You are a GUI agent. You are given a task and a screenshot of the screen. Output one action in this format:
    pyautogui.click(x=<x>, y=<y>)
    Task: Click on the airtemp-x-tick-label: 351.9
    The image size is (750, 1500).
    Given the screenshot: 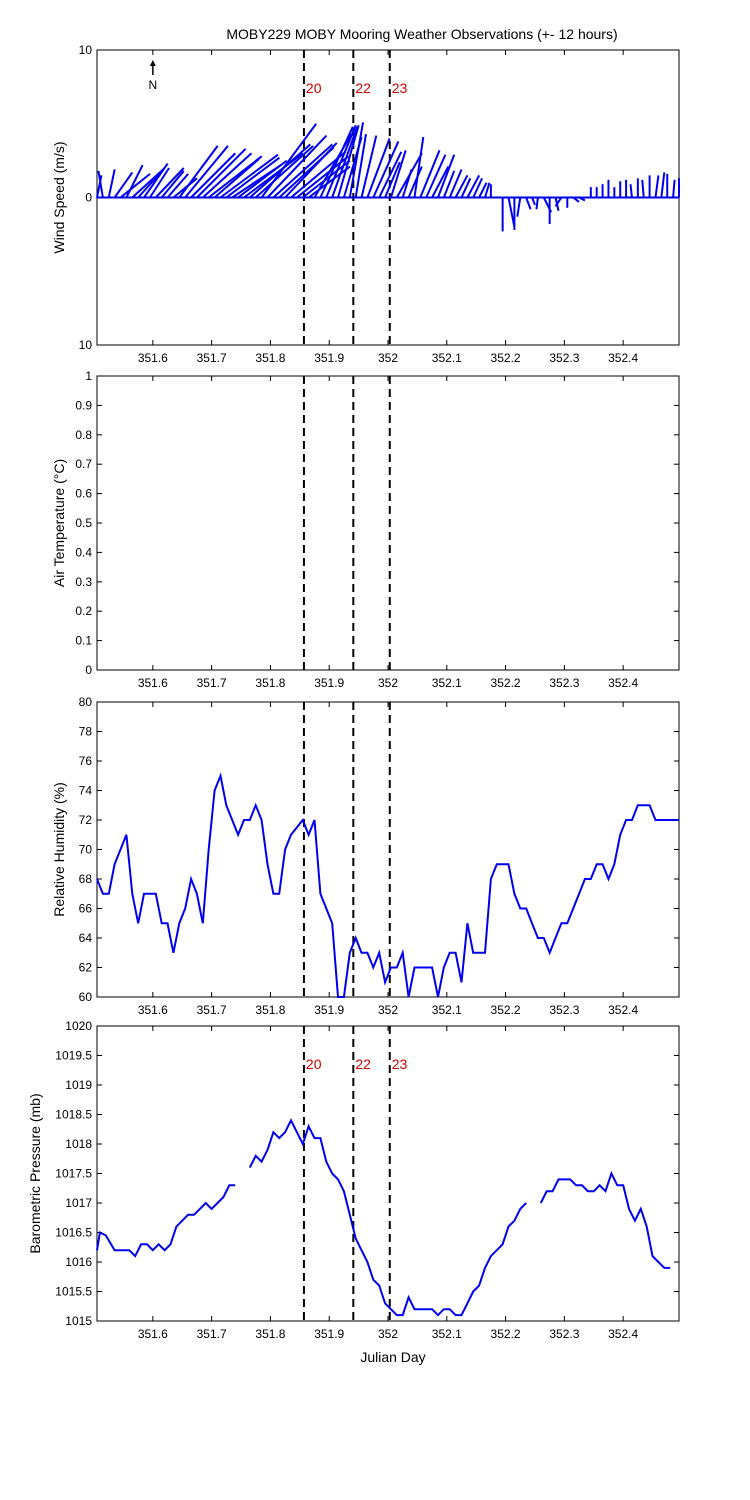 What is the action you would take?
    pyautogui.click(x=329, y=683)
    